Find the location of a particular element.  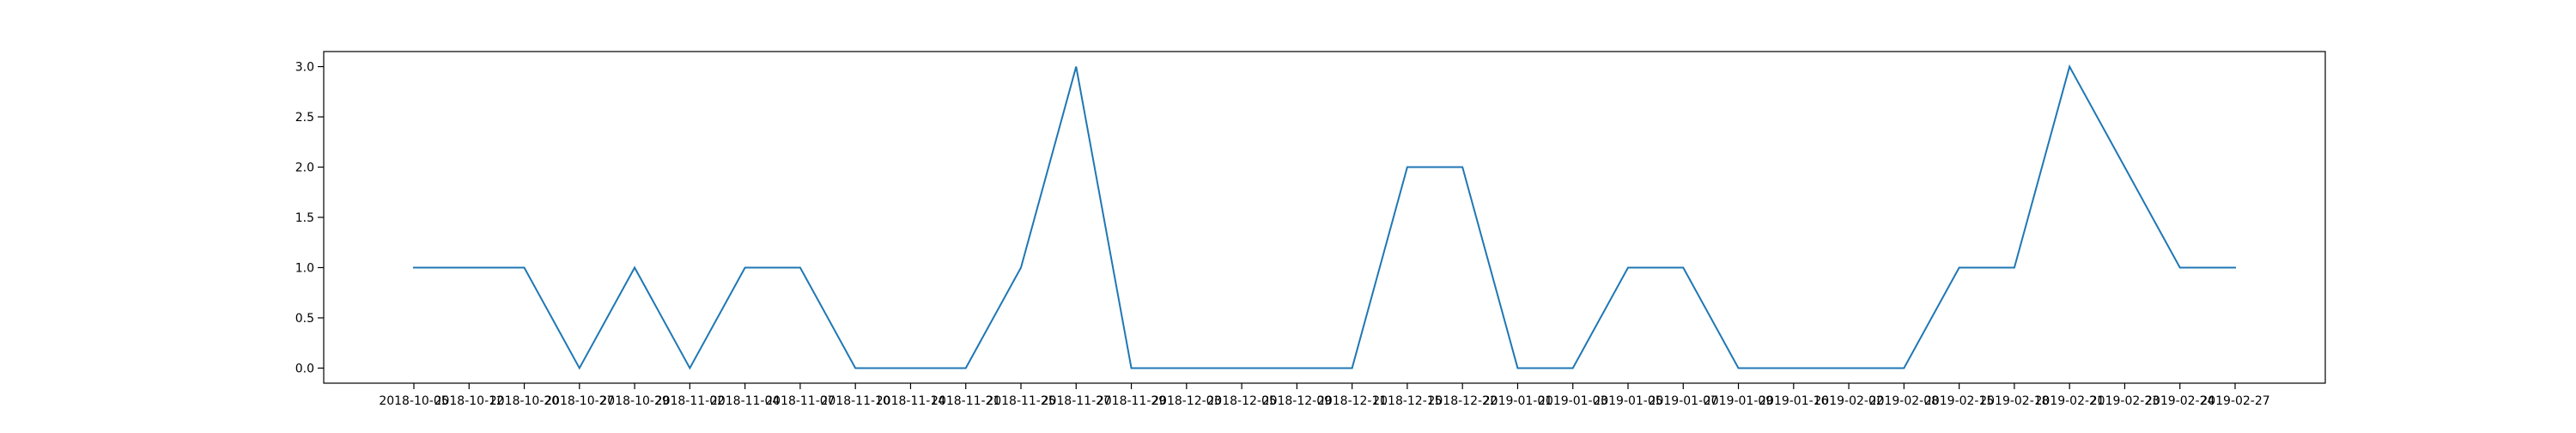

x-tick-label: 2018-11-14 is located at coordinates (910, 401).